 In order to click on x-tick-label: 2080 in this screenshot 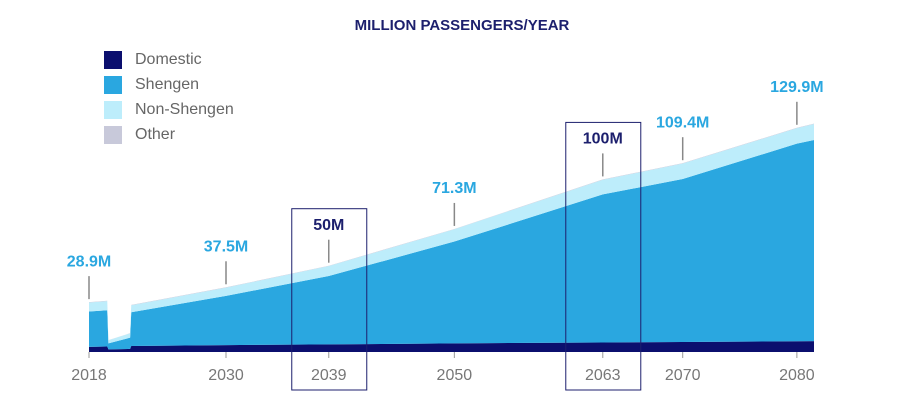, I will do `click(797, 375)`.